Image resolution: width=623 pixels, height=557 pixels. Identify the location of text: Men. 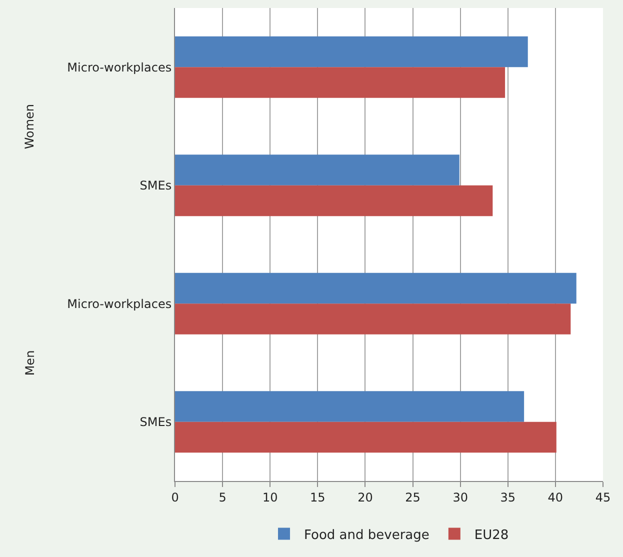
(30, 363).